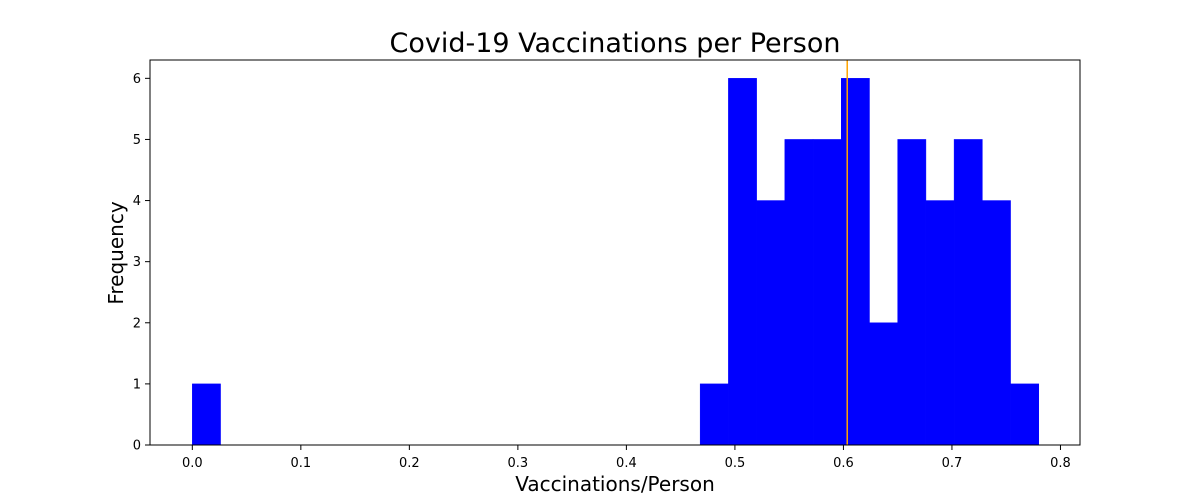 Image resolution: width=1200 pixels, height=500 pixels. I want to click on y-axis-ticks: 0 1 2 3 4 5 6, so click(141, 263).